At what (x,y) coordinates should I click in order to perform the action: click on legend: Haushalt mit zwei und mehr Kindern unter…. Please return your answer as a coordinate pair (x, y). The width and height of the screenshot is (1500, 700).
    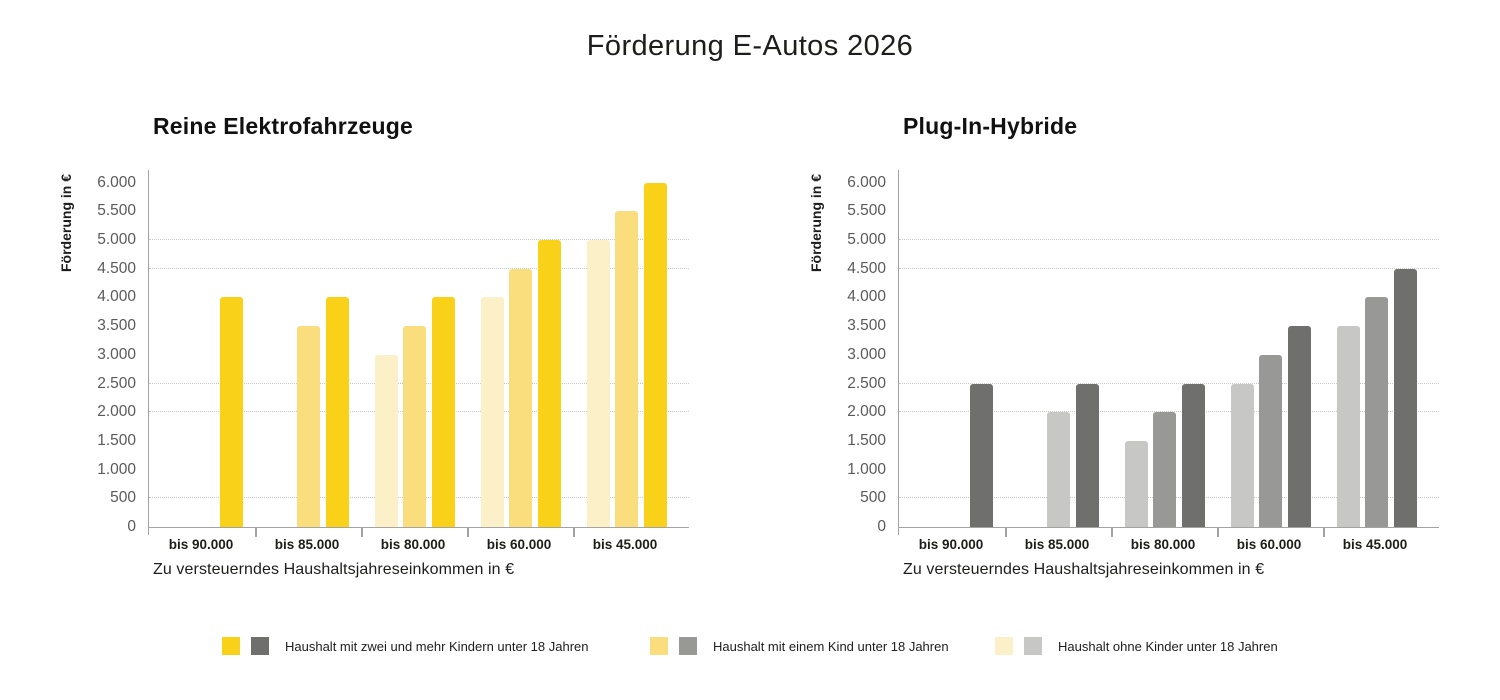
    Looking at the image, I should click on (750, 649).